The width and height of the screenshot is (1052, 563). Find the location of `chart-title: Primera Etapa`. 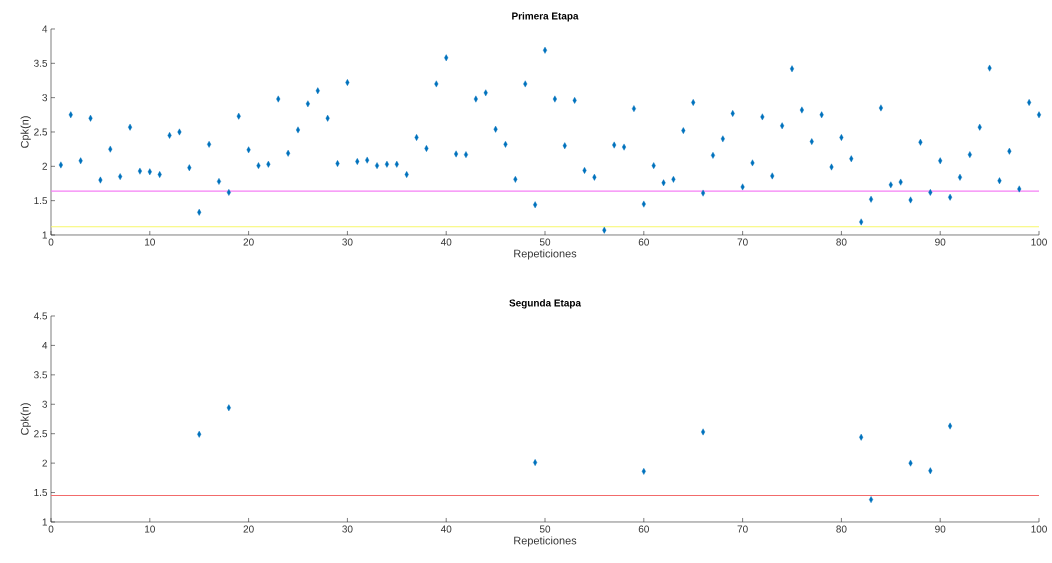

chart-title: Primera Etapa is located at coordinates (545, 17).